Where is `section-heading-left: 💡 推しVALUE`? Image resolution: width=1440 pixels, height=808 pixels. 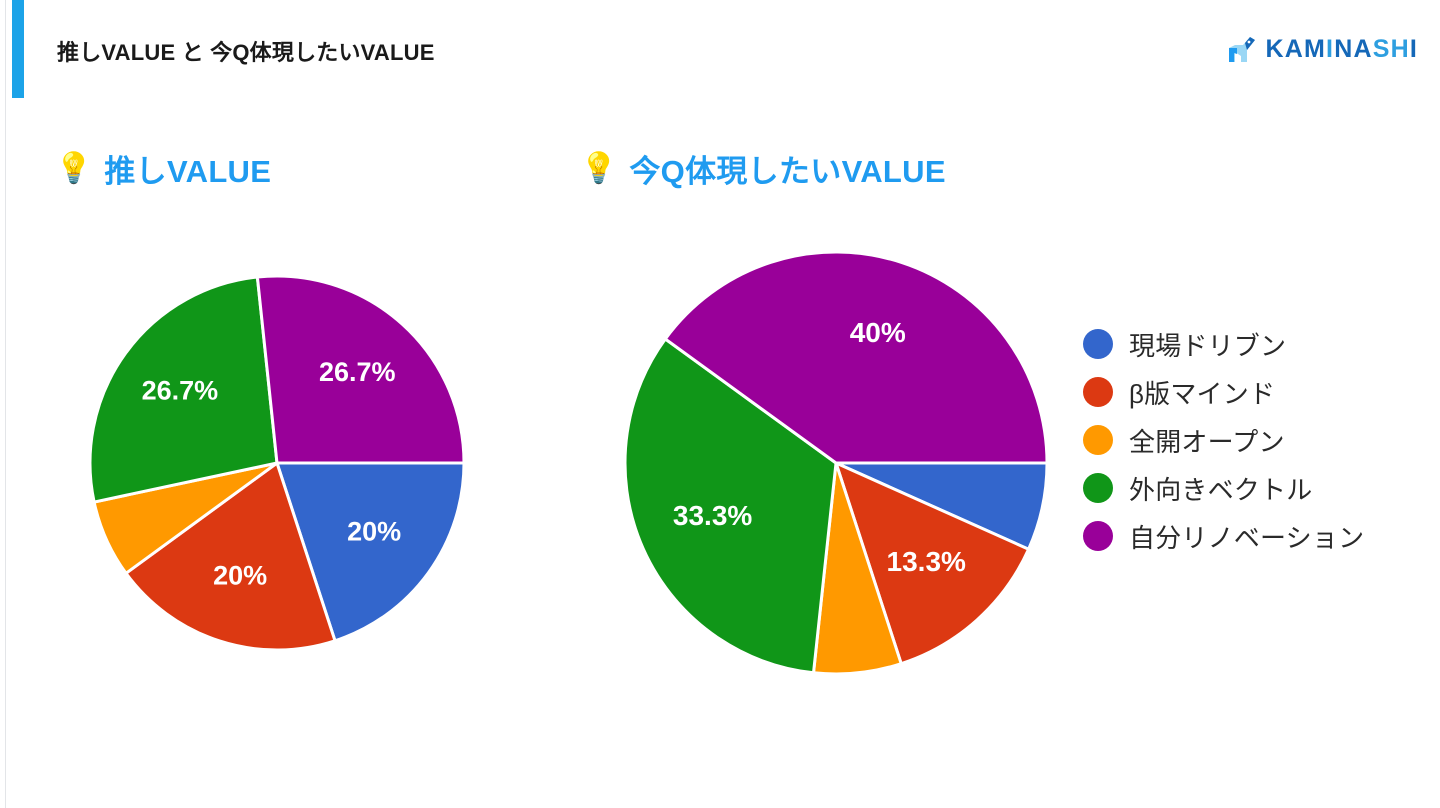 section-heading-left: 💡 推しVALUE is located at coordinates (163, 168).